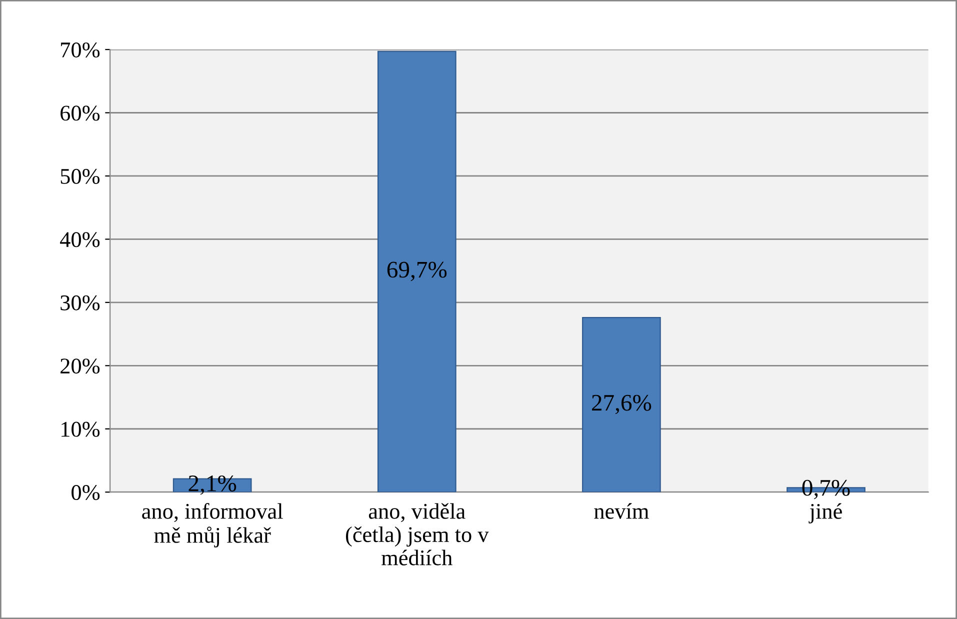 This screenshot has height=619, width=957. Describe the element at coordinates (212, 485) in the screenshot. I see `data-label: 2,1%` at that location.